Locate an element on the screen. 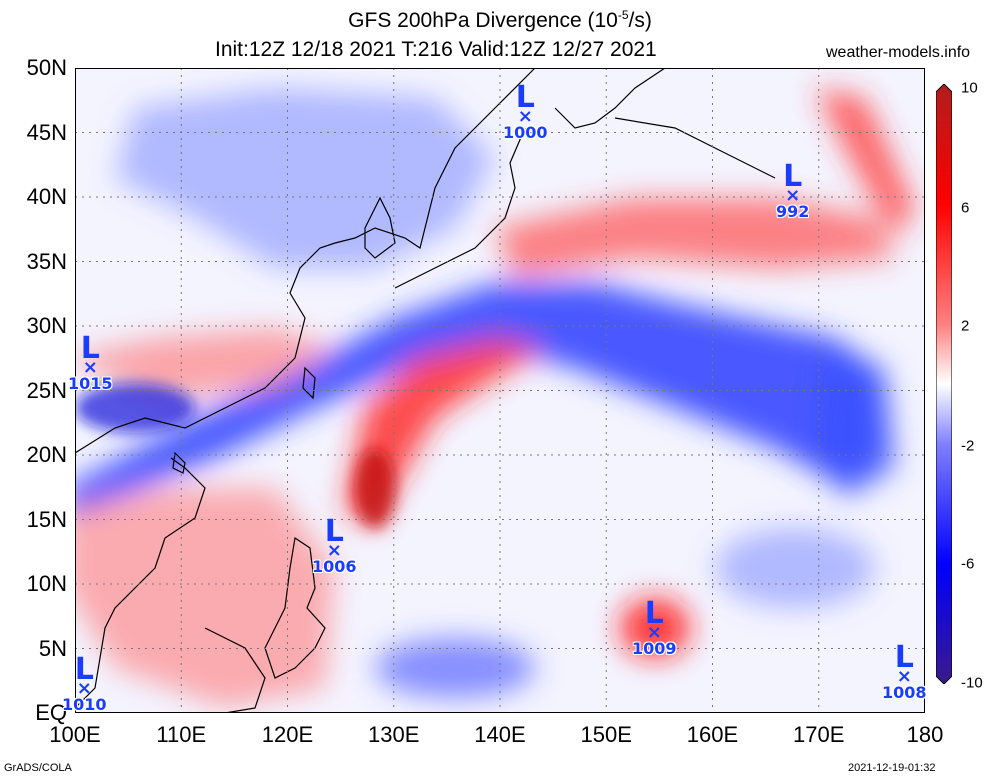 This screenshot has width=1000, height=779. colorbar-label: 10 is located at coordinates (969, 88).